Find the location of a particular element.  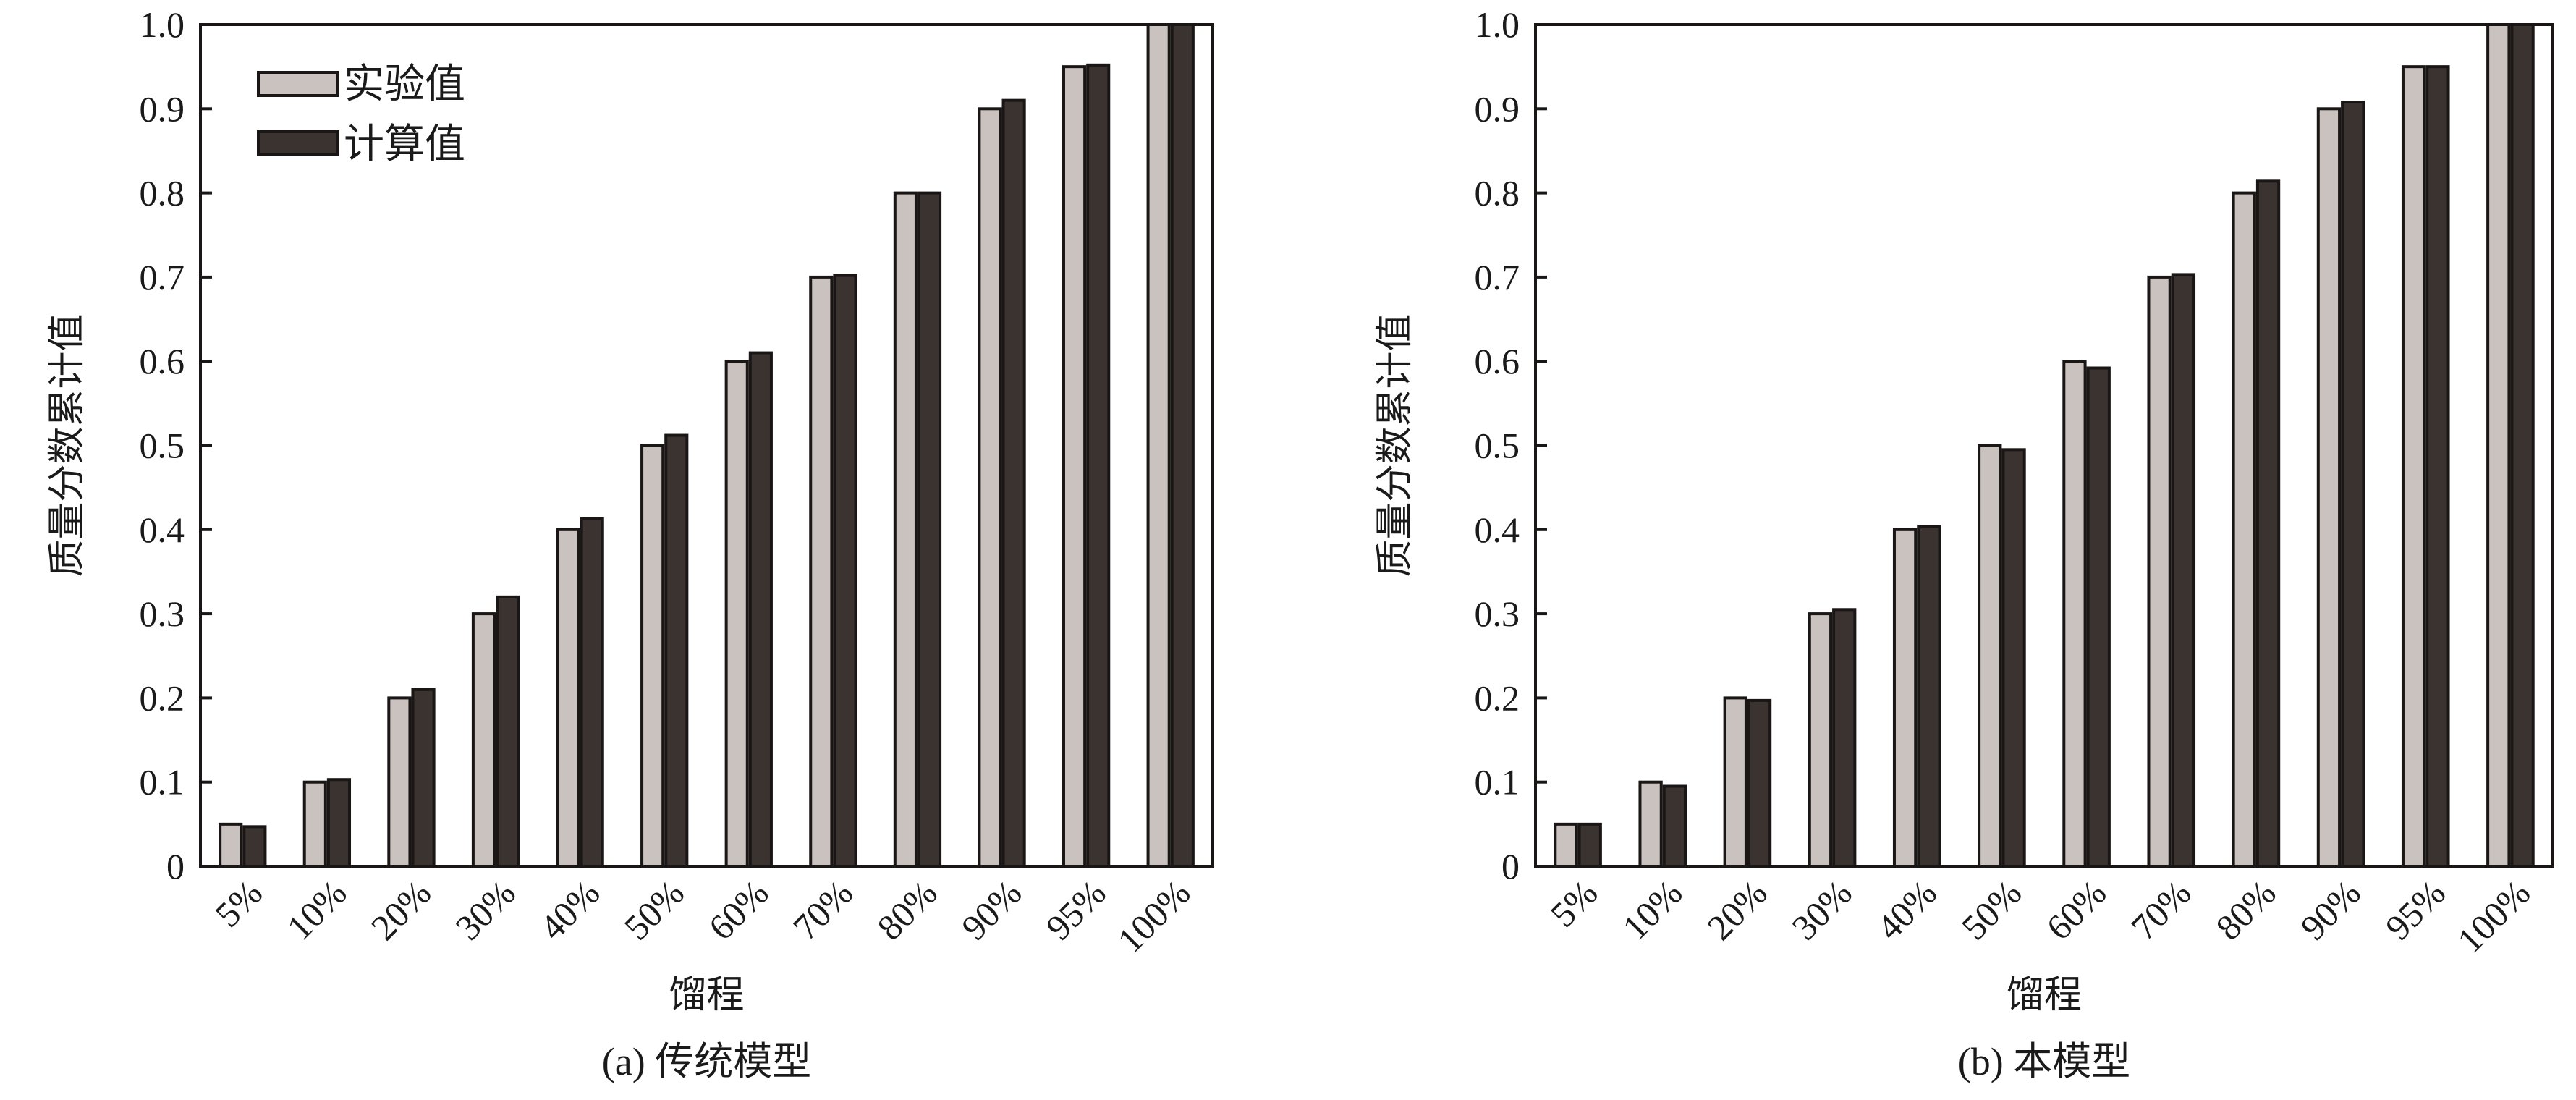

legend-label-experimental: 实验值 is located at coordinates (404, 84).